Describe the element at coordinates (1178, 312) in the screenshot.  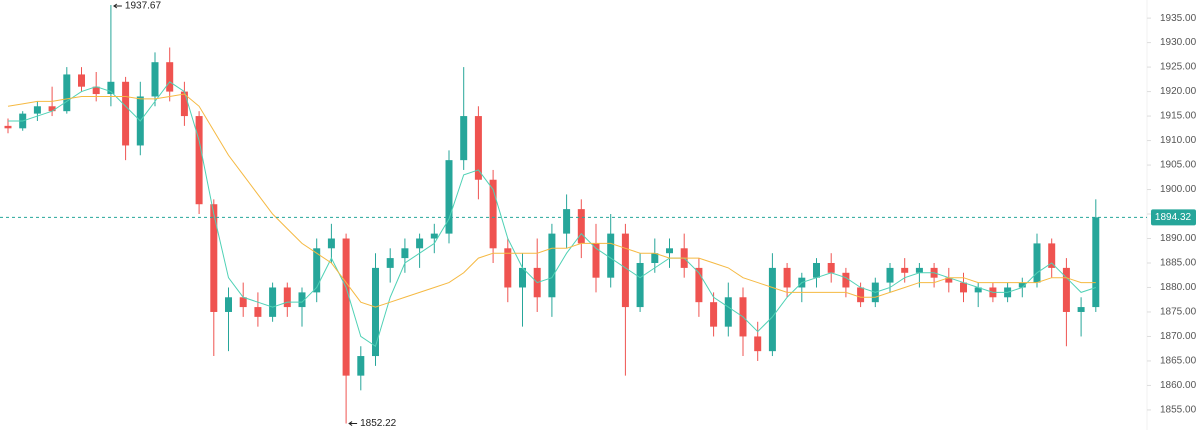
I see `y-tick-label: 1875.00` at that location.